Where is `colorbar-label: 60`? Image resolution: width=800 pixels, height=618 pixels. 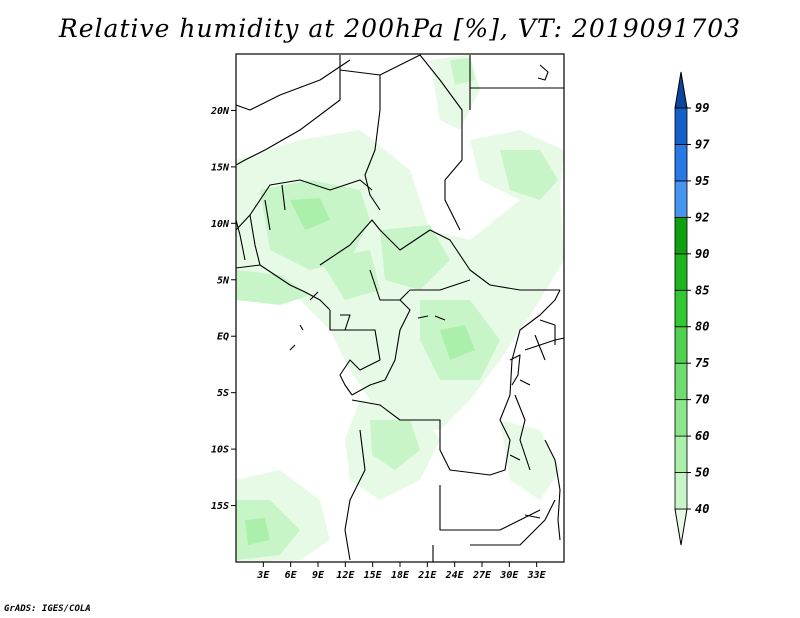
colorbar-label: 60 is located at coordinates (702, 436).